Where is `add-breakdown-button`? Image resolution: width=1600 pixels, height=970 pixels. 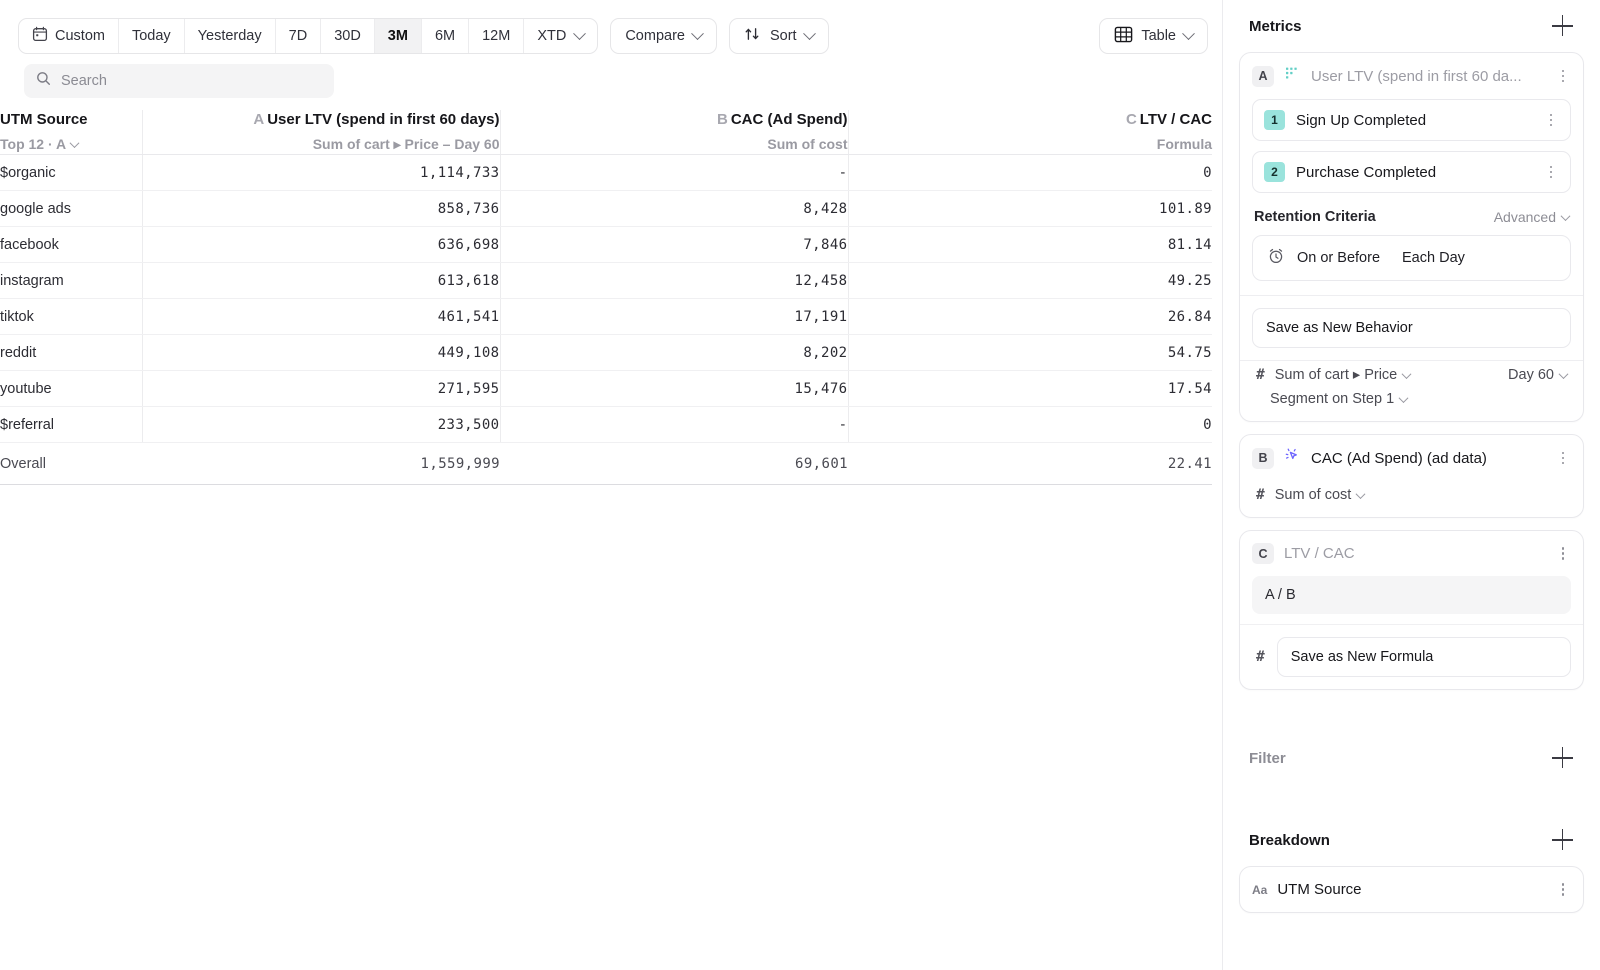 add-breakdown-button is located at coordinates (1563, 840).